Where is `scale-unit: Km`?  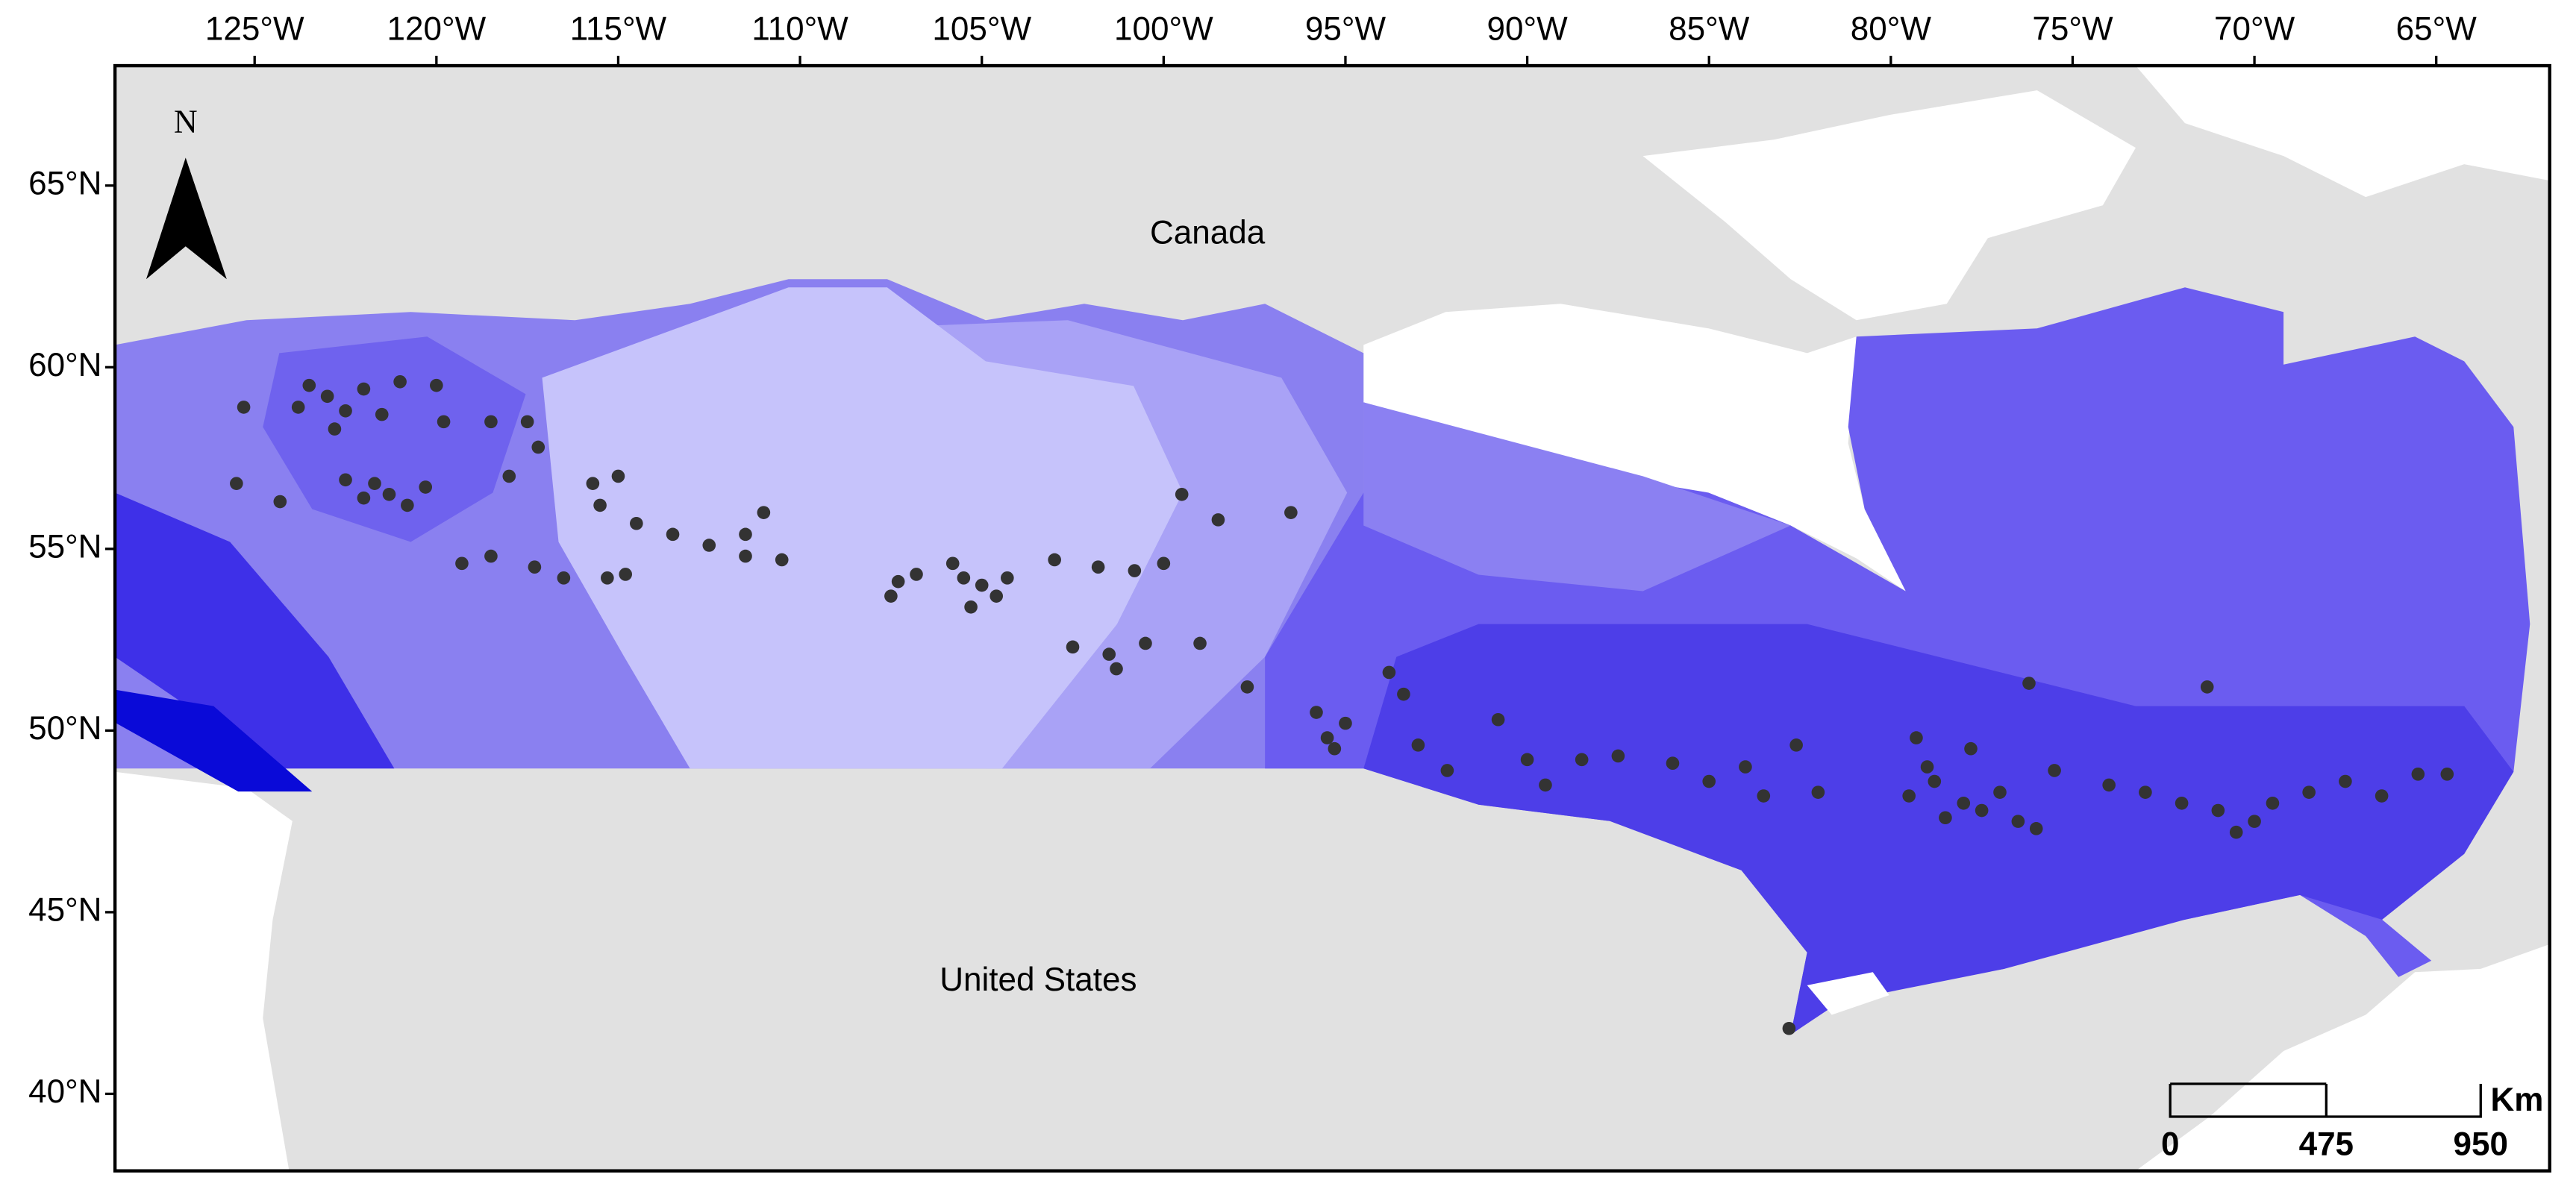 scale-unit: Km is located at coordinates (2516, 1100).